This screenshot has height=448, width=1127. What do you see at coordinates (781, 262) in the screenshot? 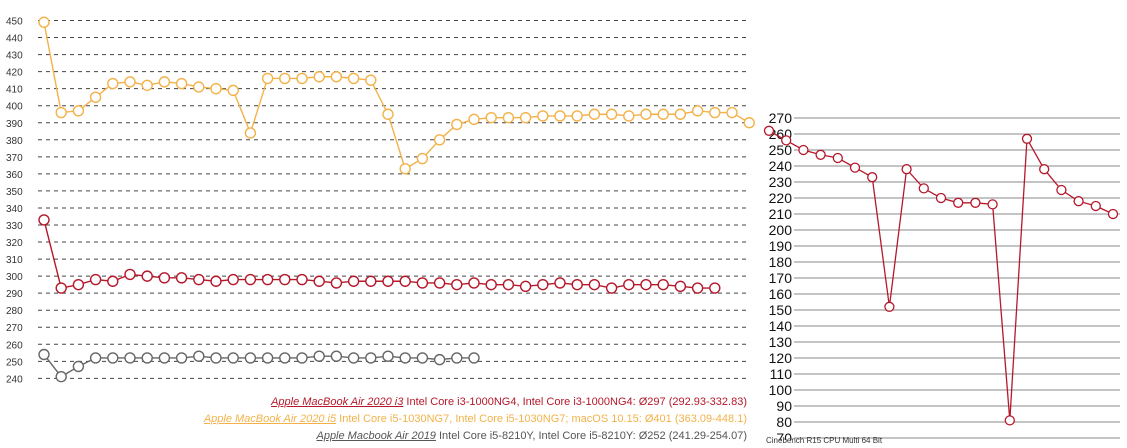
I see `y-tick-label: 180` at bounding box center [781, 262].